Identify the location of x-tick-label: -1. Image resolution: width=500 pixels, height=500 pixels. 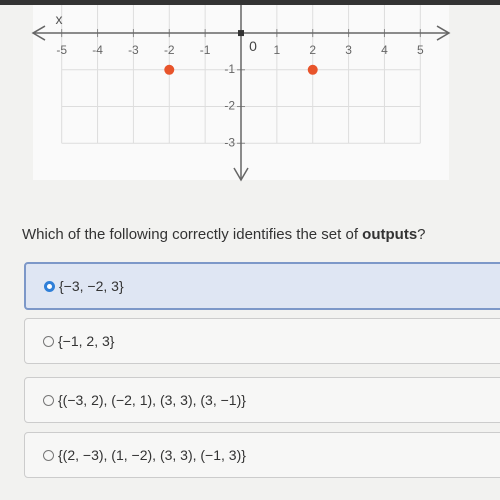
(205, 50).